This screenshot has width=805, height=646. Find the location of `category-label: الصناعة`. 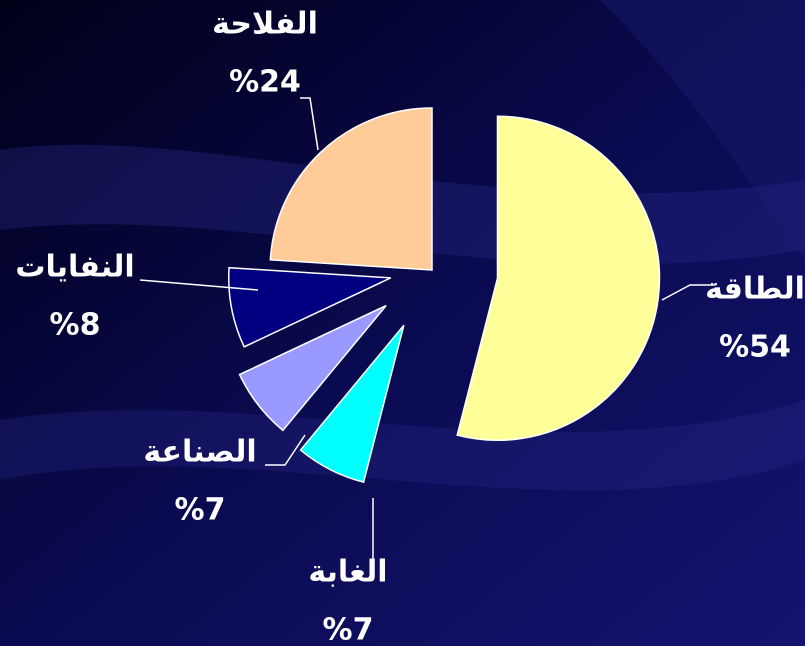

category-label: الصناعة is located at coordinates (199, 452).